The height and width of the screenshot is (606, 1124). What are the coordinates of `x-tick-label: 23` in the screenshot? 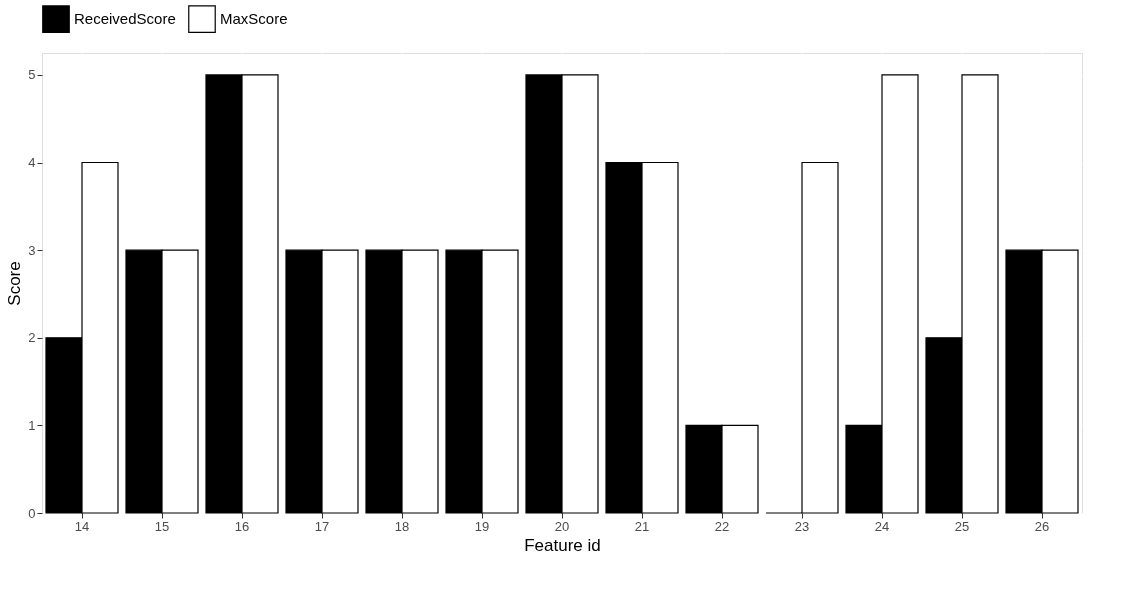 It's located at (802, 526).